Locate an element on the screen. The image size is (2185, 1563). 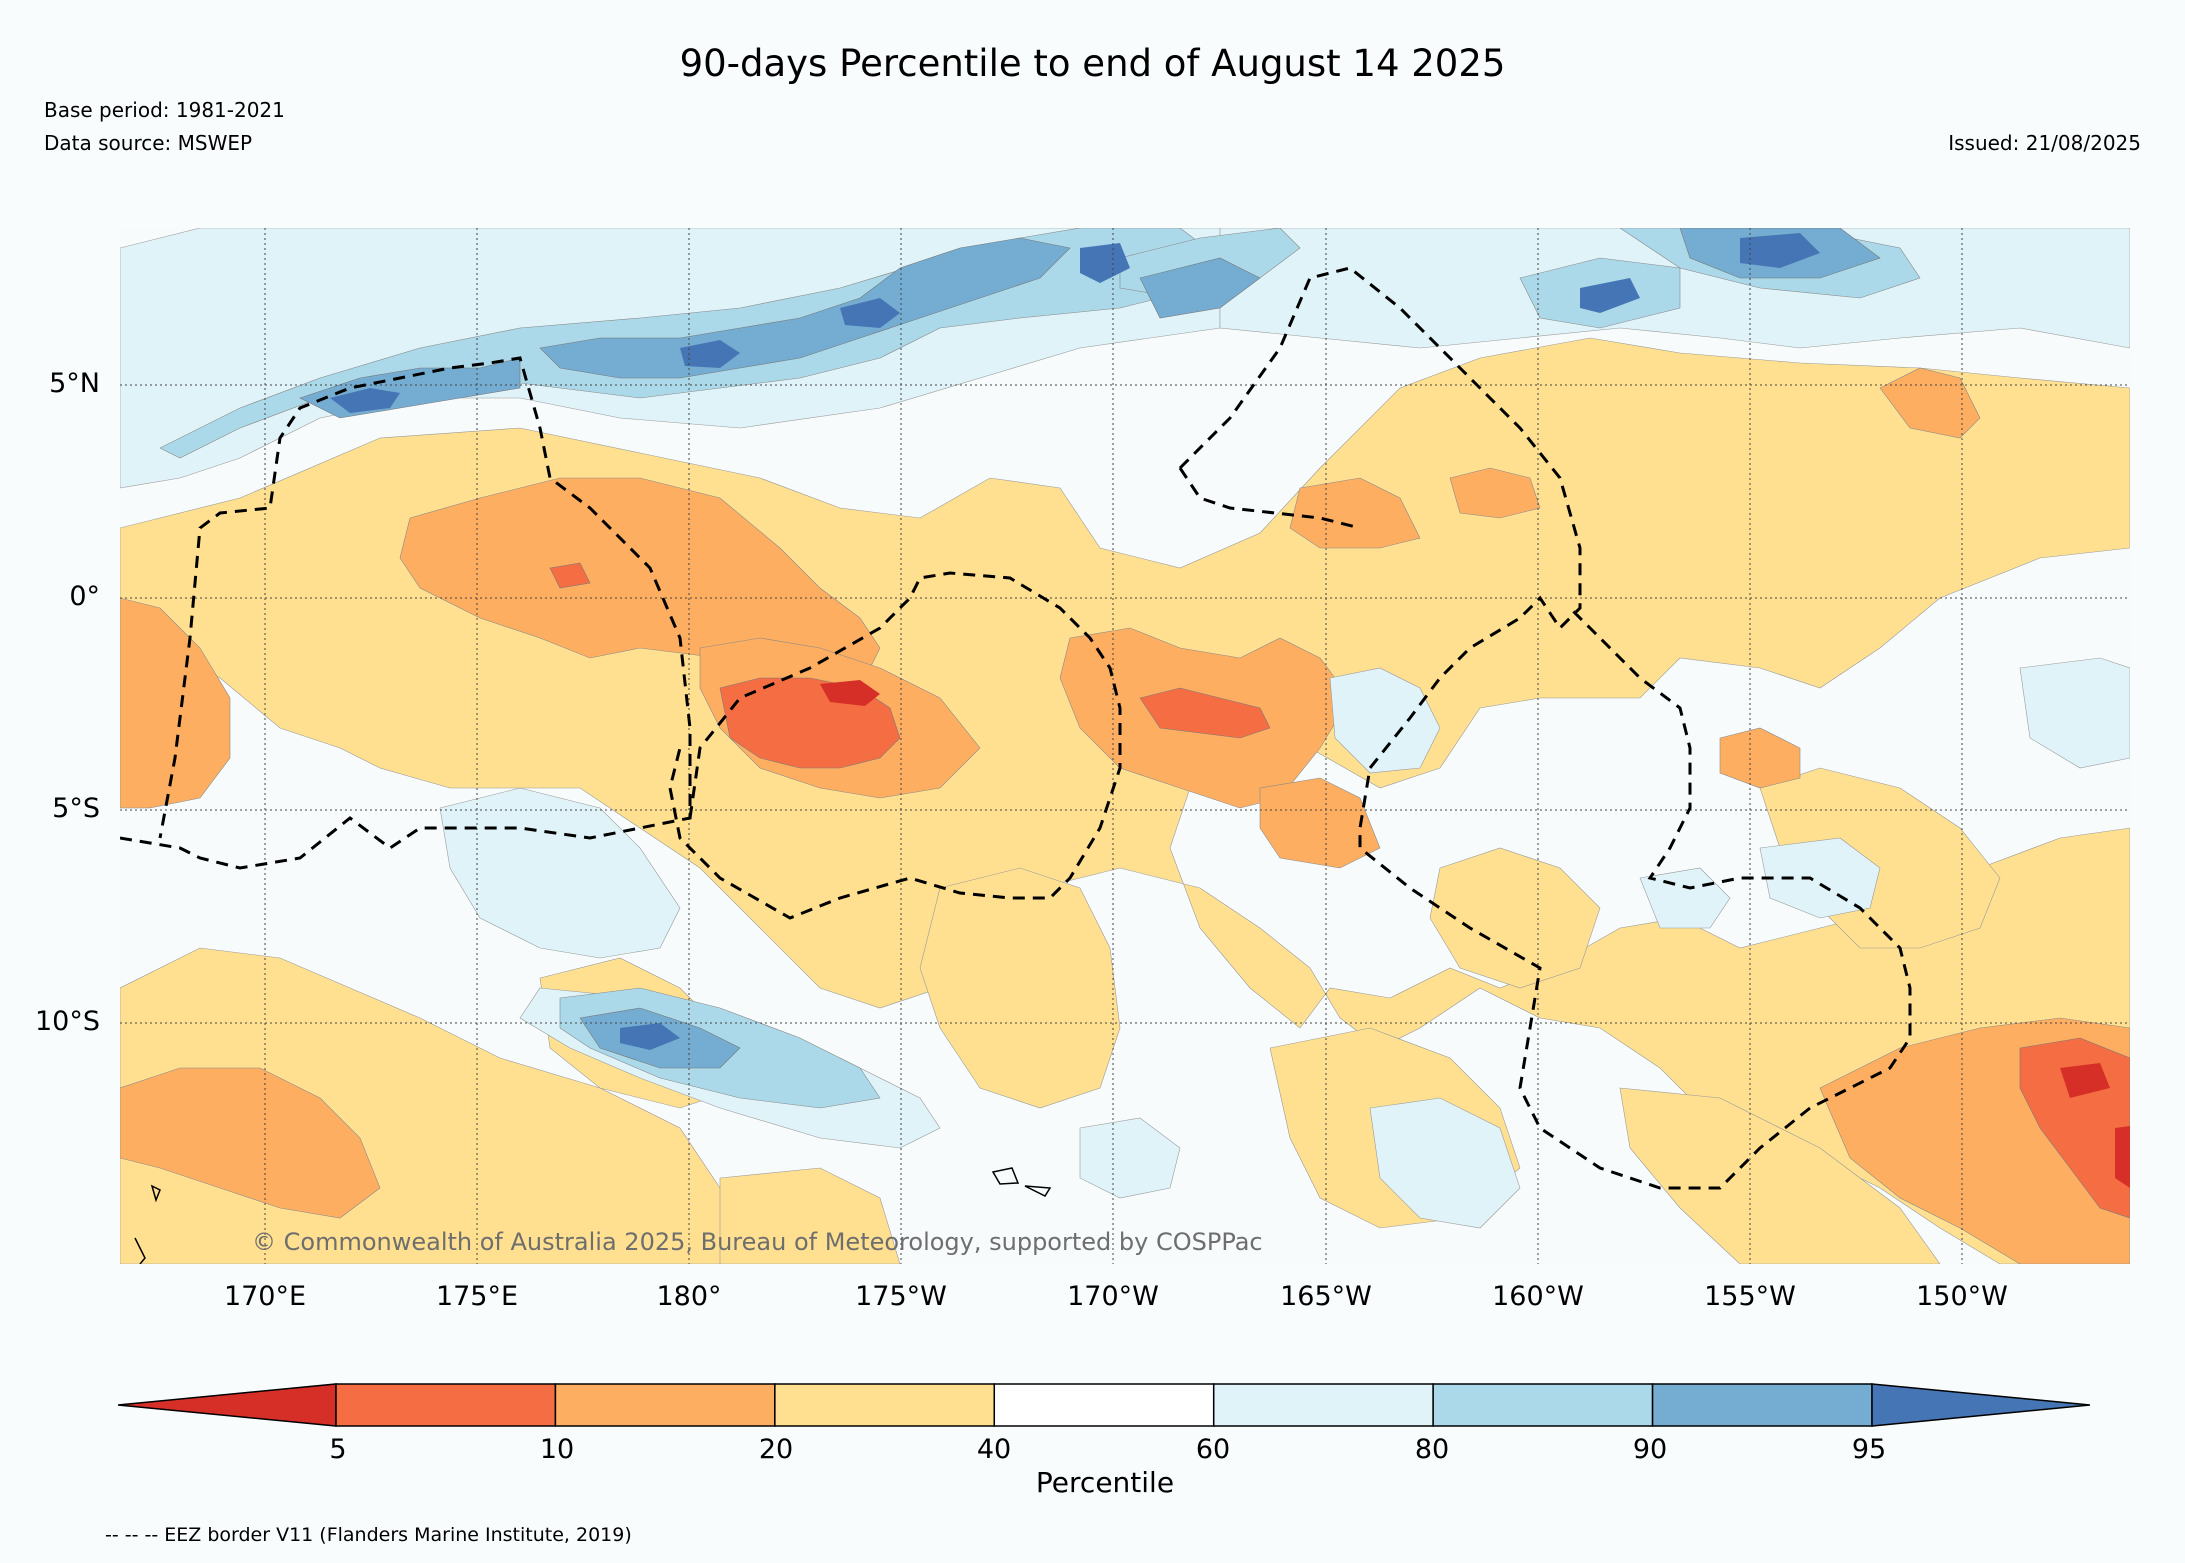
islands is located at coordinates (593, 1215).